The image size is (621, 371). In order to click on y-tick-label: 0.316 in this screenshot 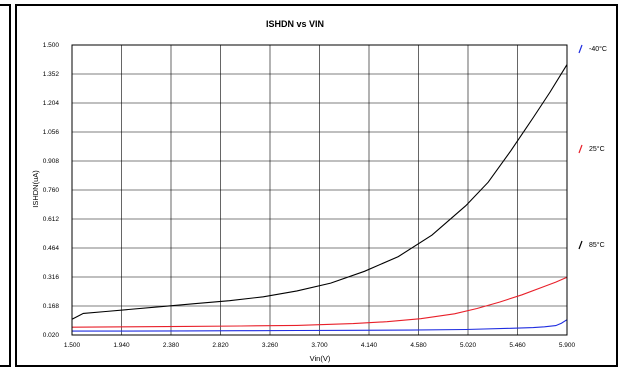, I will do `click(51, 277)`.